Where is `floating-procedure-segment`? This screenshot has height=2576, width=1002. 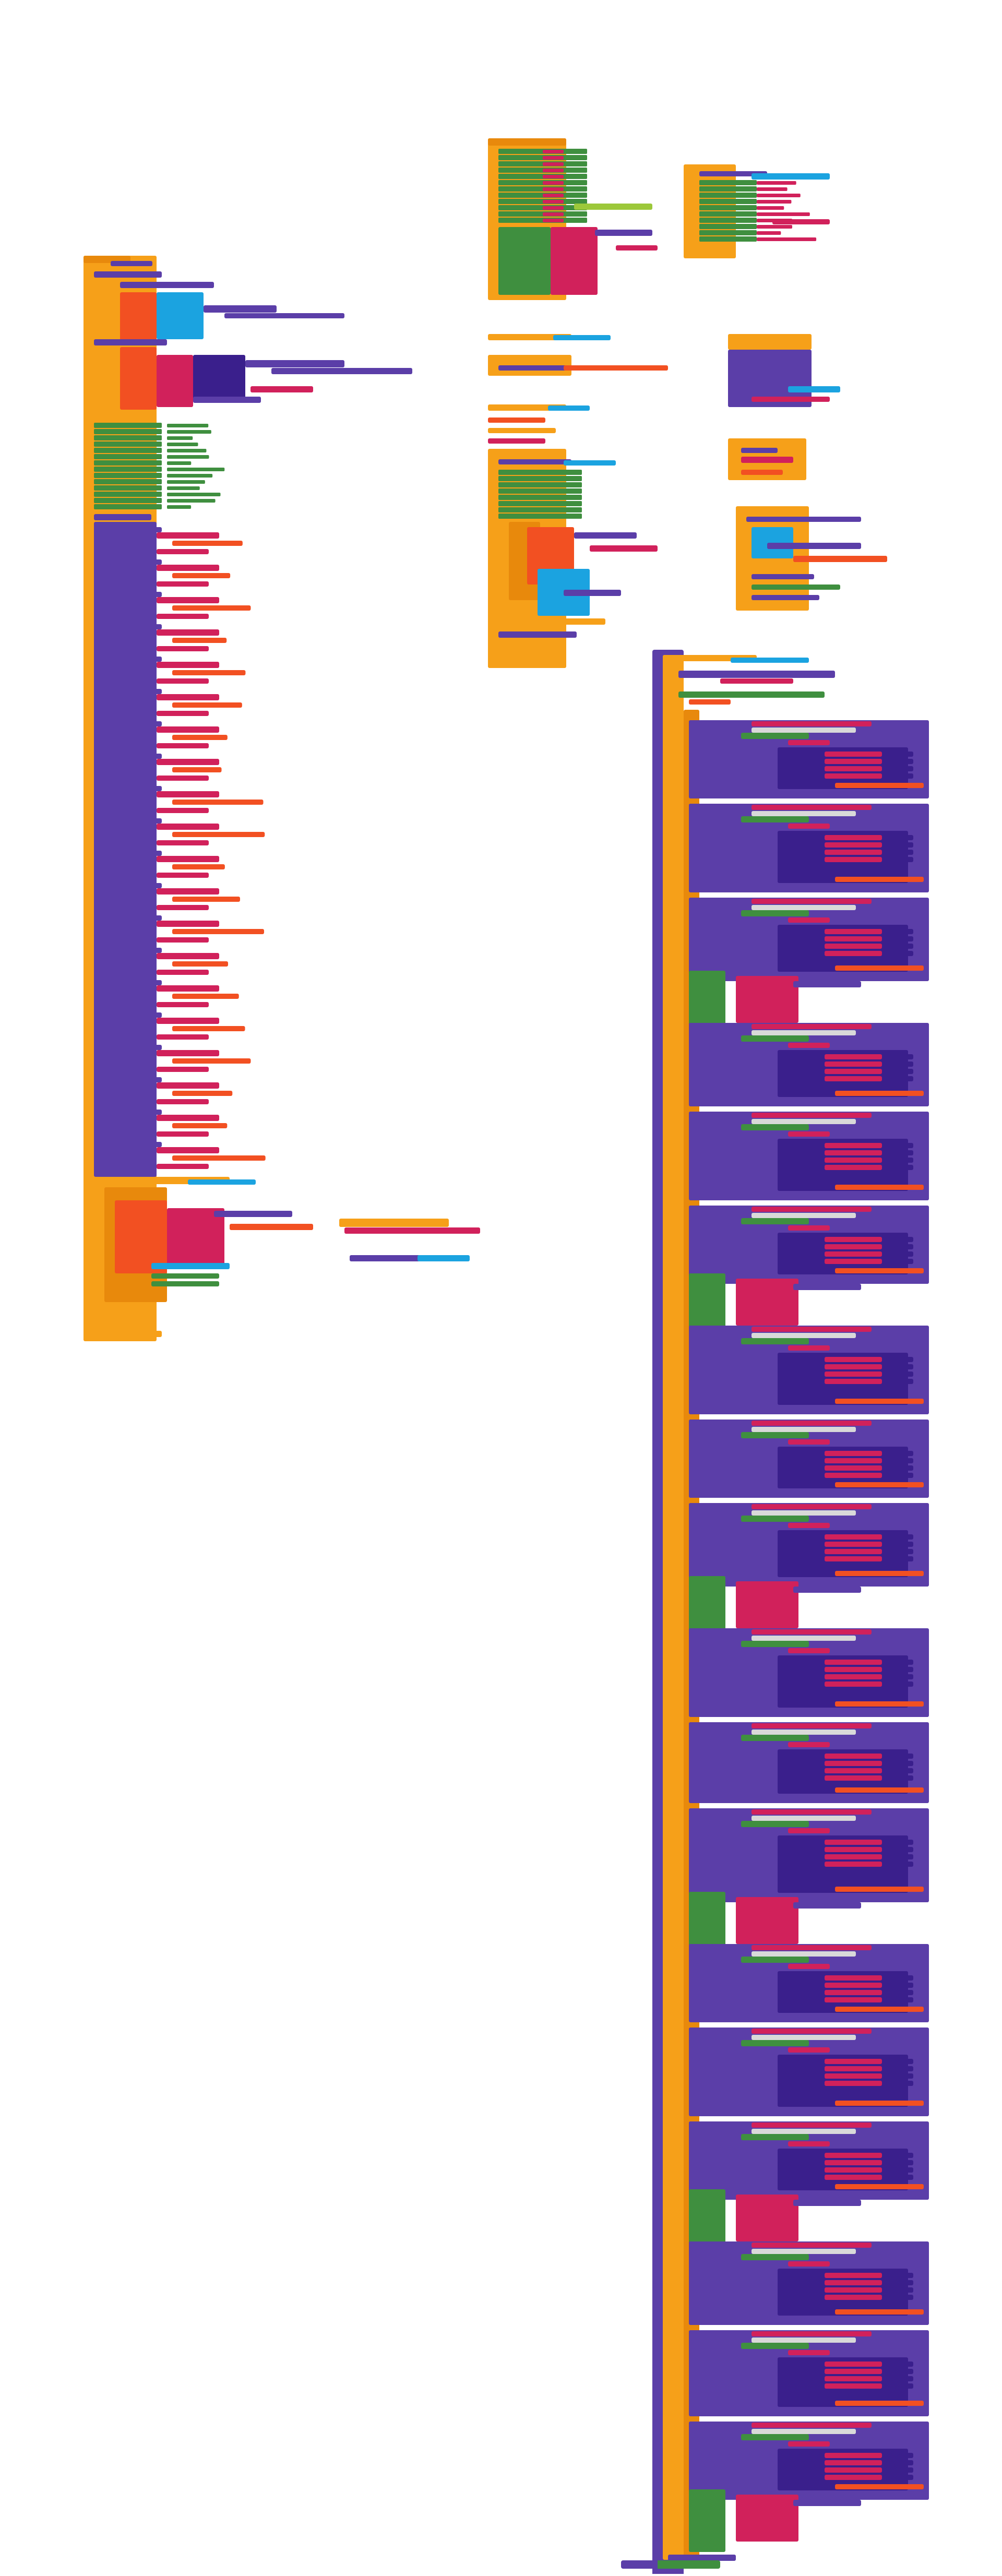 floating-procedure-segment is located at coordinates (639, 2564).